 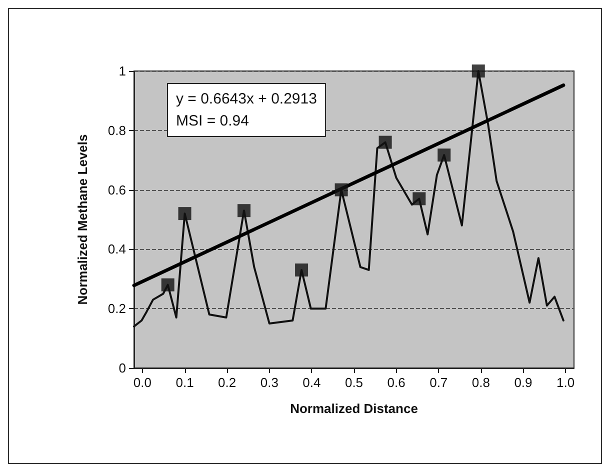 What do you see at coordinates (354, 408) in the screenshot?
I see `x-axis-title: Normalized Distance` at bounding box center [354, 408].